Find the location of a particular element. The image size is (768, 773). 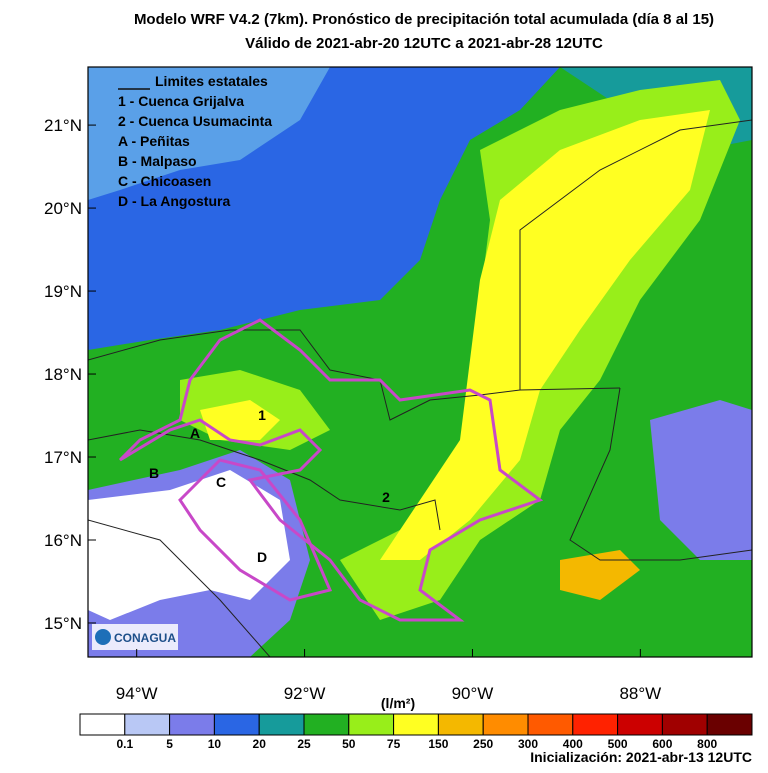

colorbar-tick-label: 250 is located at coordinates (483, 744).